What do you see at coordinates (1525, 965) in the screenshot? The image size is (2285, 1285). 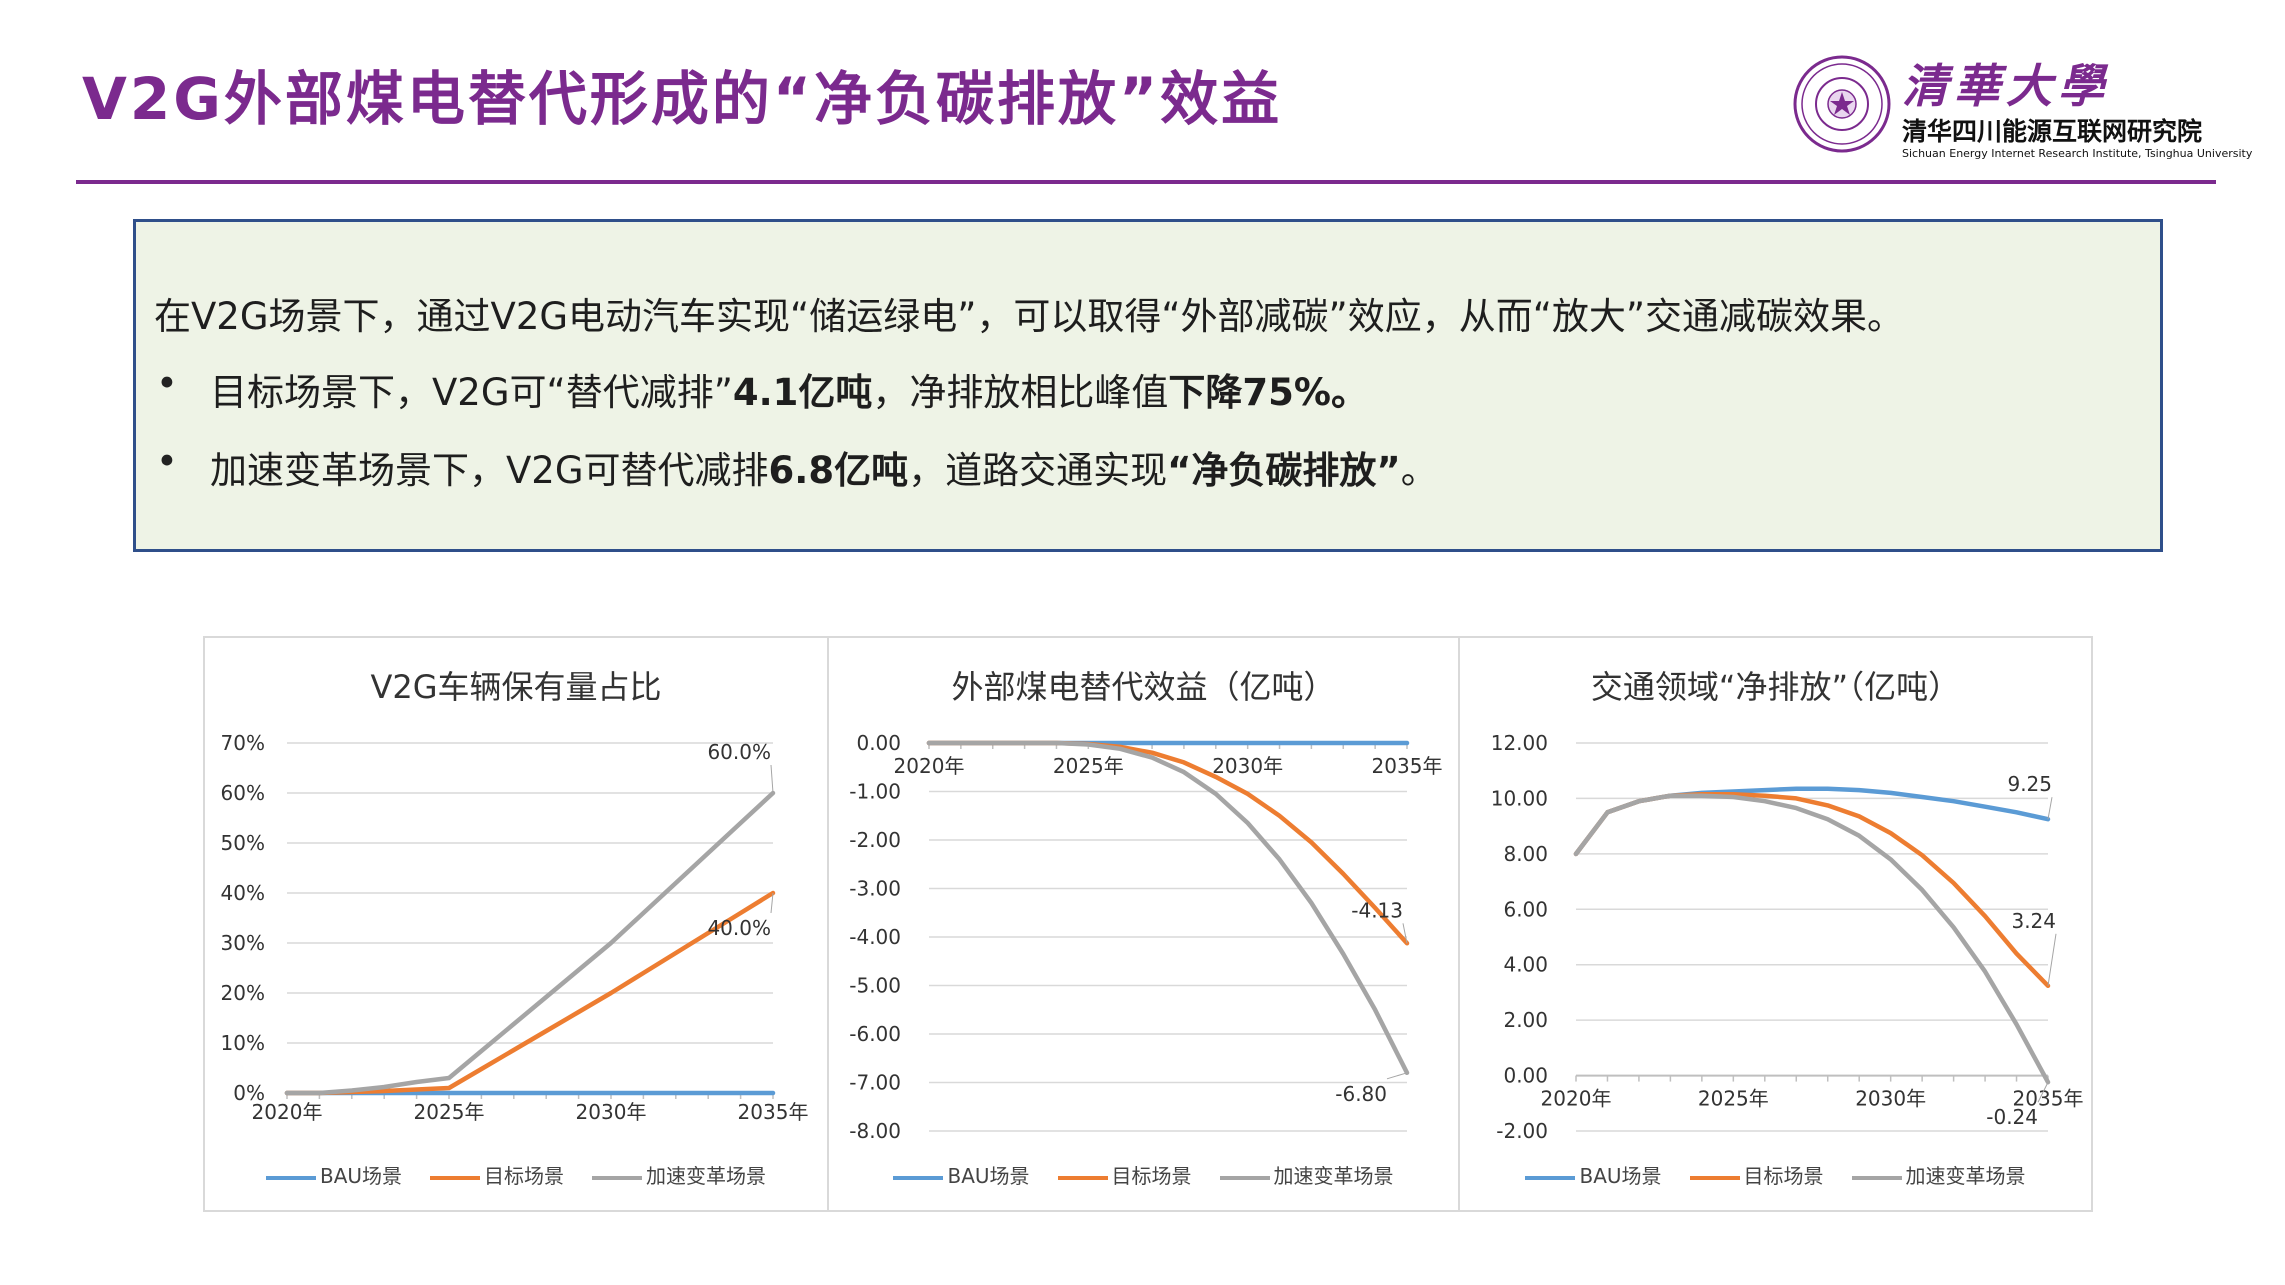 I see `y-tick-label: 4.00` at bounding box center [1525, 965].